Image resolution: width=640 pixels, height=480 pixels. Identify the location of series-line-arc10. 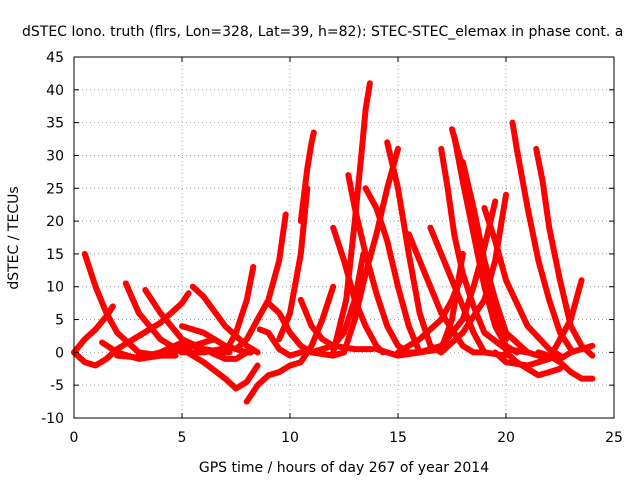
(225, 319).